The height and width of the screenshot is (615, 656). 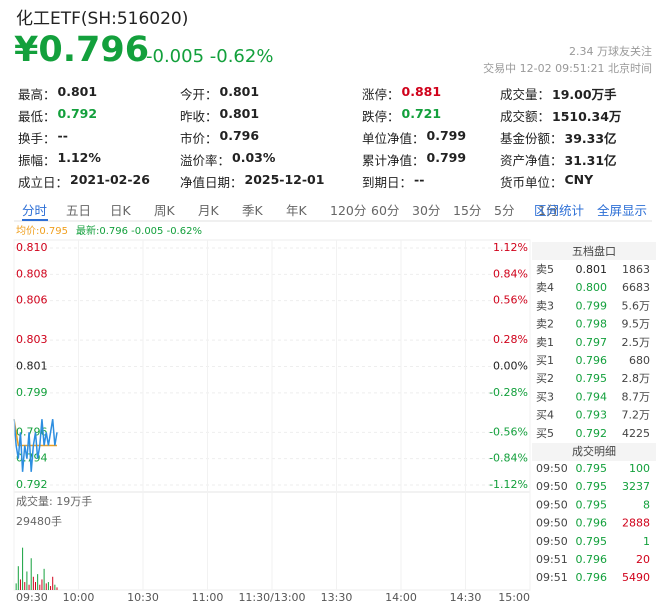 I want to click on trade-volume: 100, so click(x=639, y=468).